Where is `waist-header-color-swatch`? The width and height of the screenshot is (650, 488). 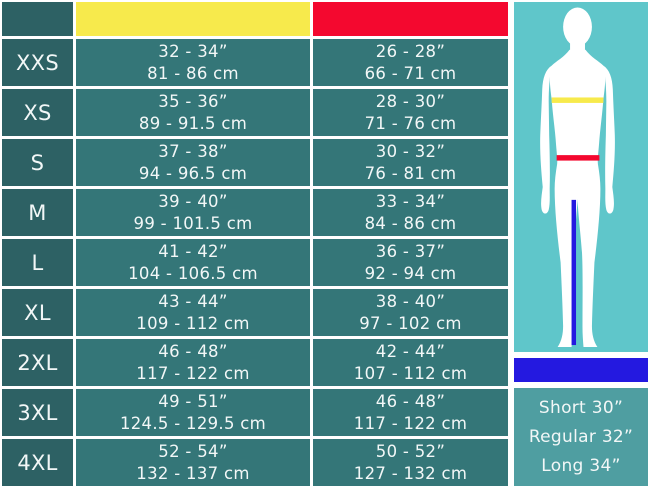 waist-header-color-swatch is located at coordinates (410, 19).